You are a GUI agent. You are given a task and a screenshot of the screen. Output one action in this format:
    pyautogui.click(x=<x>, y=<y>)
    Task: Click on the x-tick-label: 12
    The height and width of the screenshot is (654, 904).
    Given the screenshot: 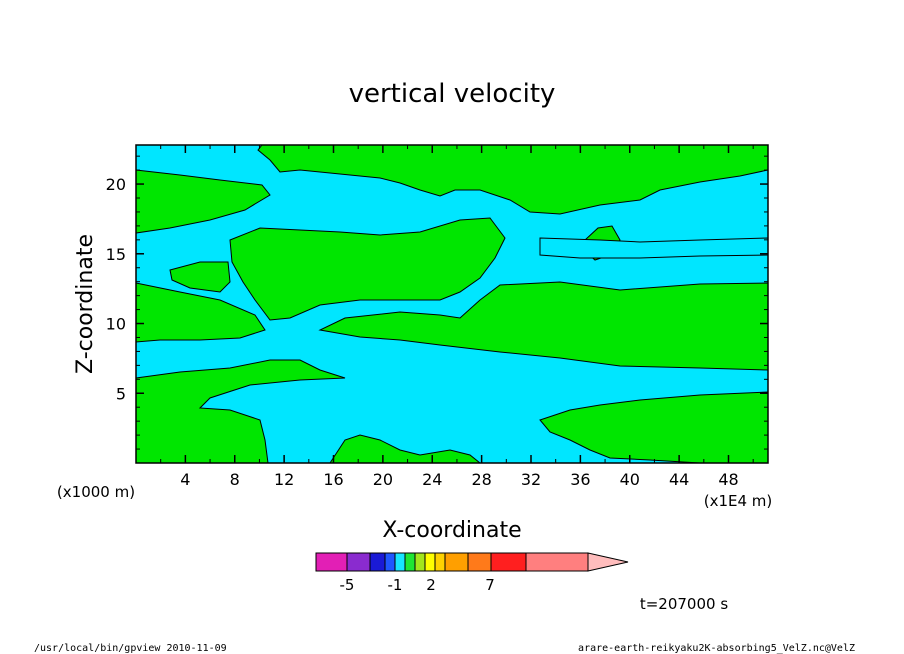 What is the action you would take?
    pyautogui.click(x=284, y=479)
    